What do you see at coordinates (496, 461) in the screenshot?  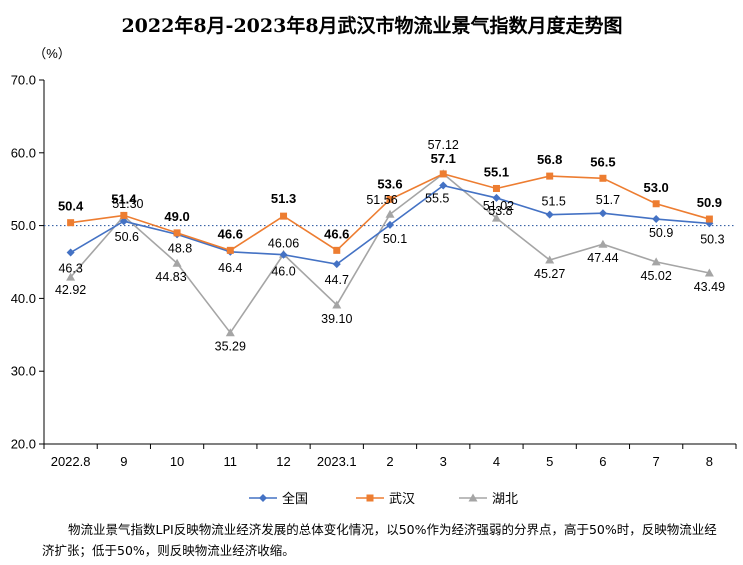 I see `x-tick-label: 4` at bounding box center [496, 461].